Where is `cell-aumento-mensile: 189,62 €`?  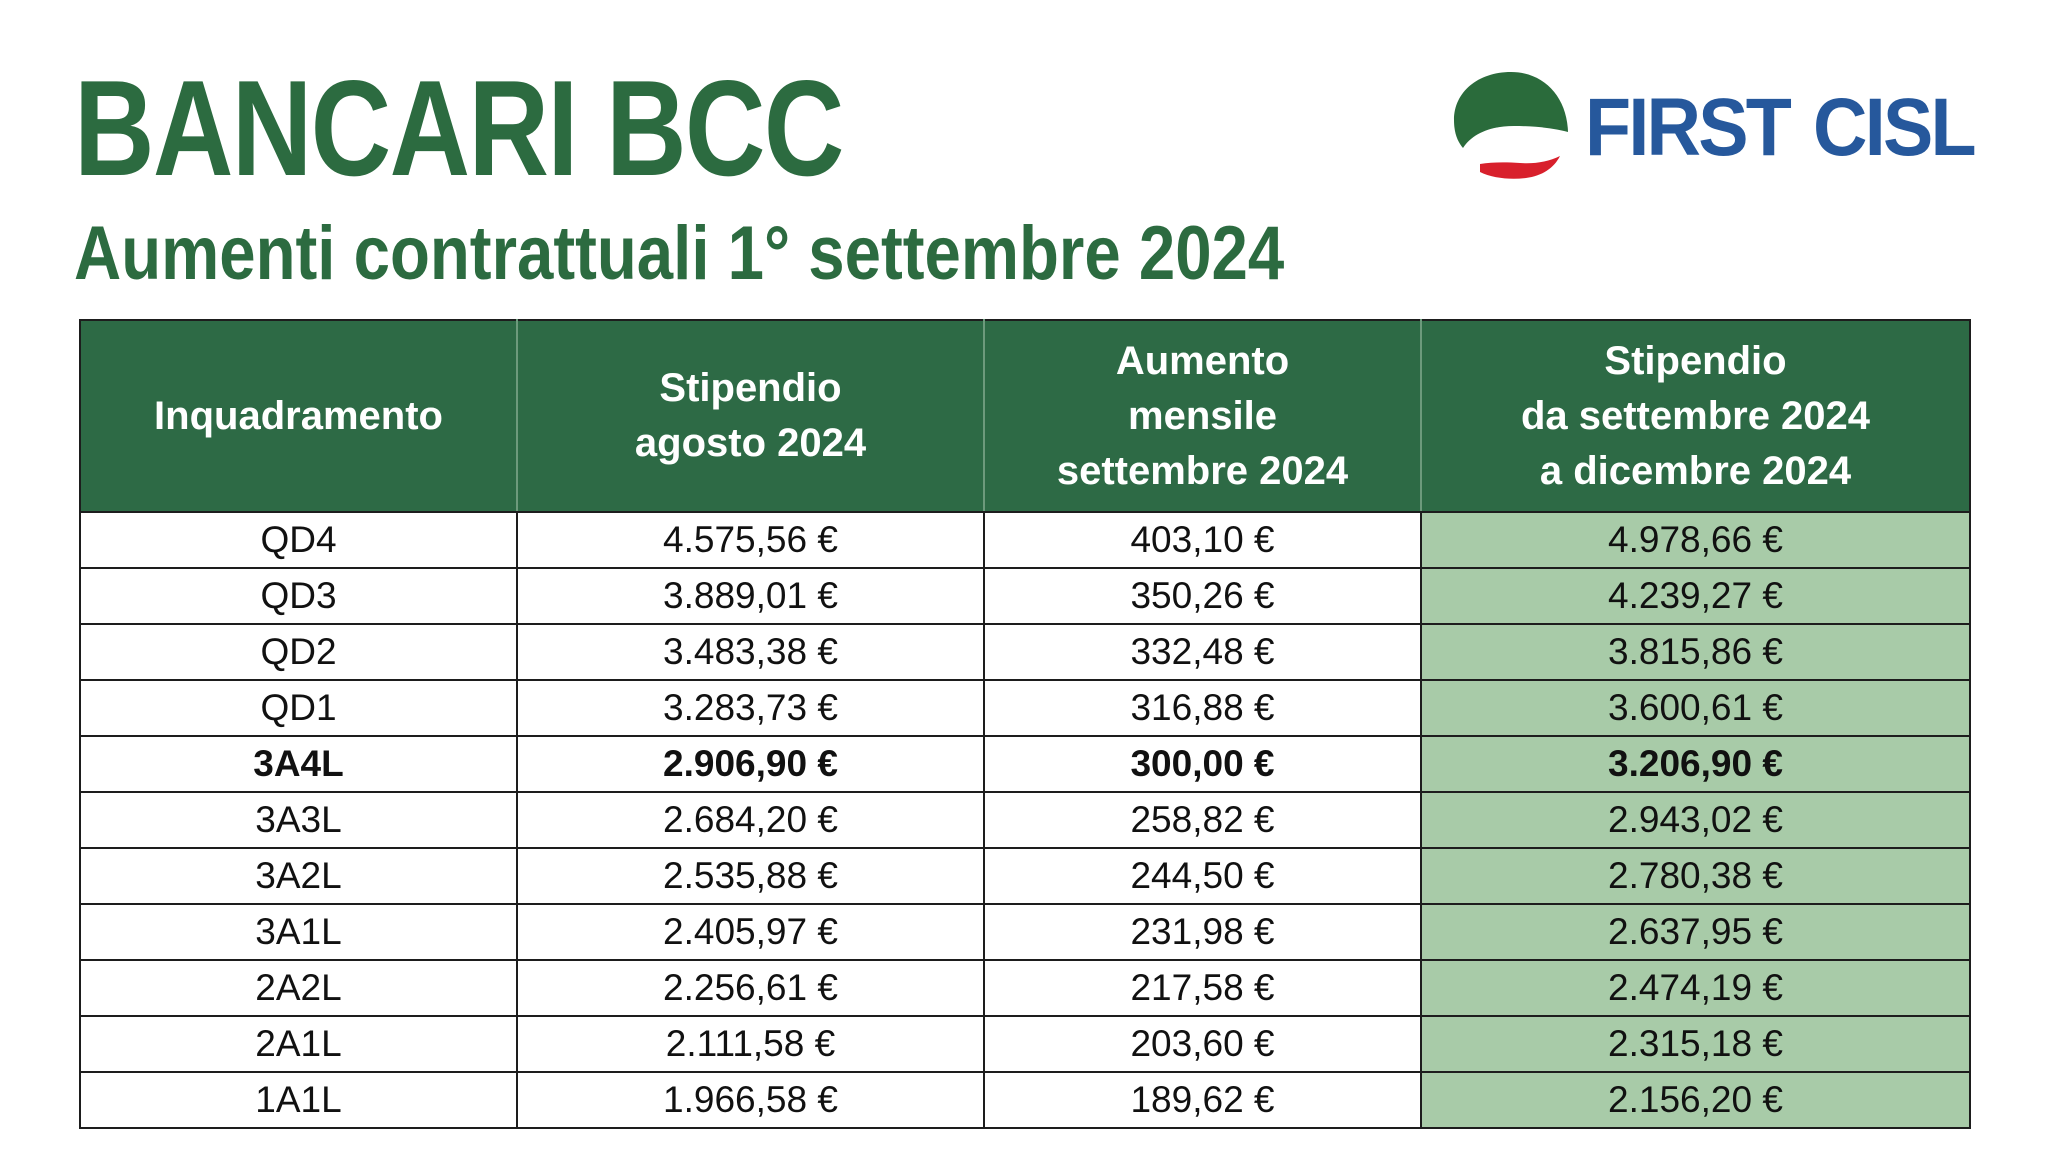 cell-aumento-mensile: 189,62 € is located at coordinates (1202, 1100).